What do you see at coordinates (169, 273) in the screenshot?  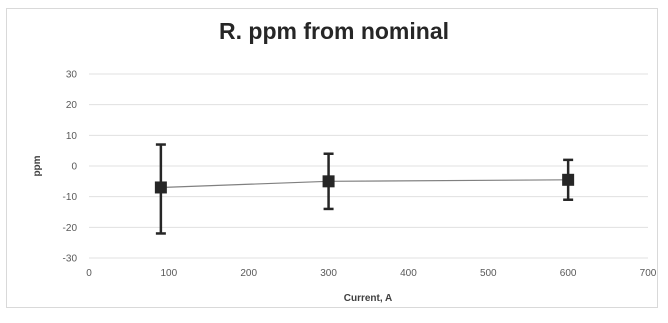 I see `x-tick-label: 100` at bounding box center [169, 273].